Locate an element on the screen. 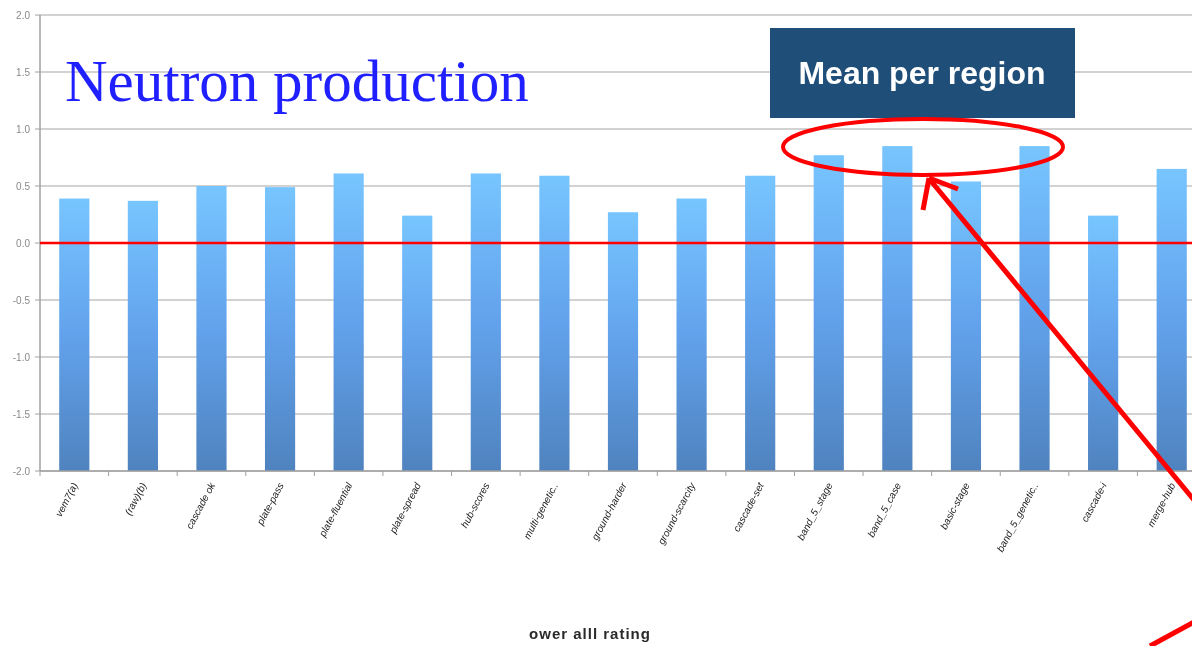 The height and width of the screenshot is (646, 1192). y-tick-label: -2.0 is located at coordinates (21, 471).